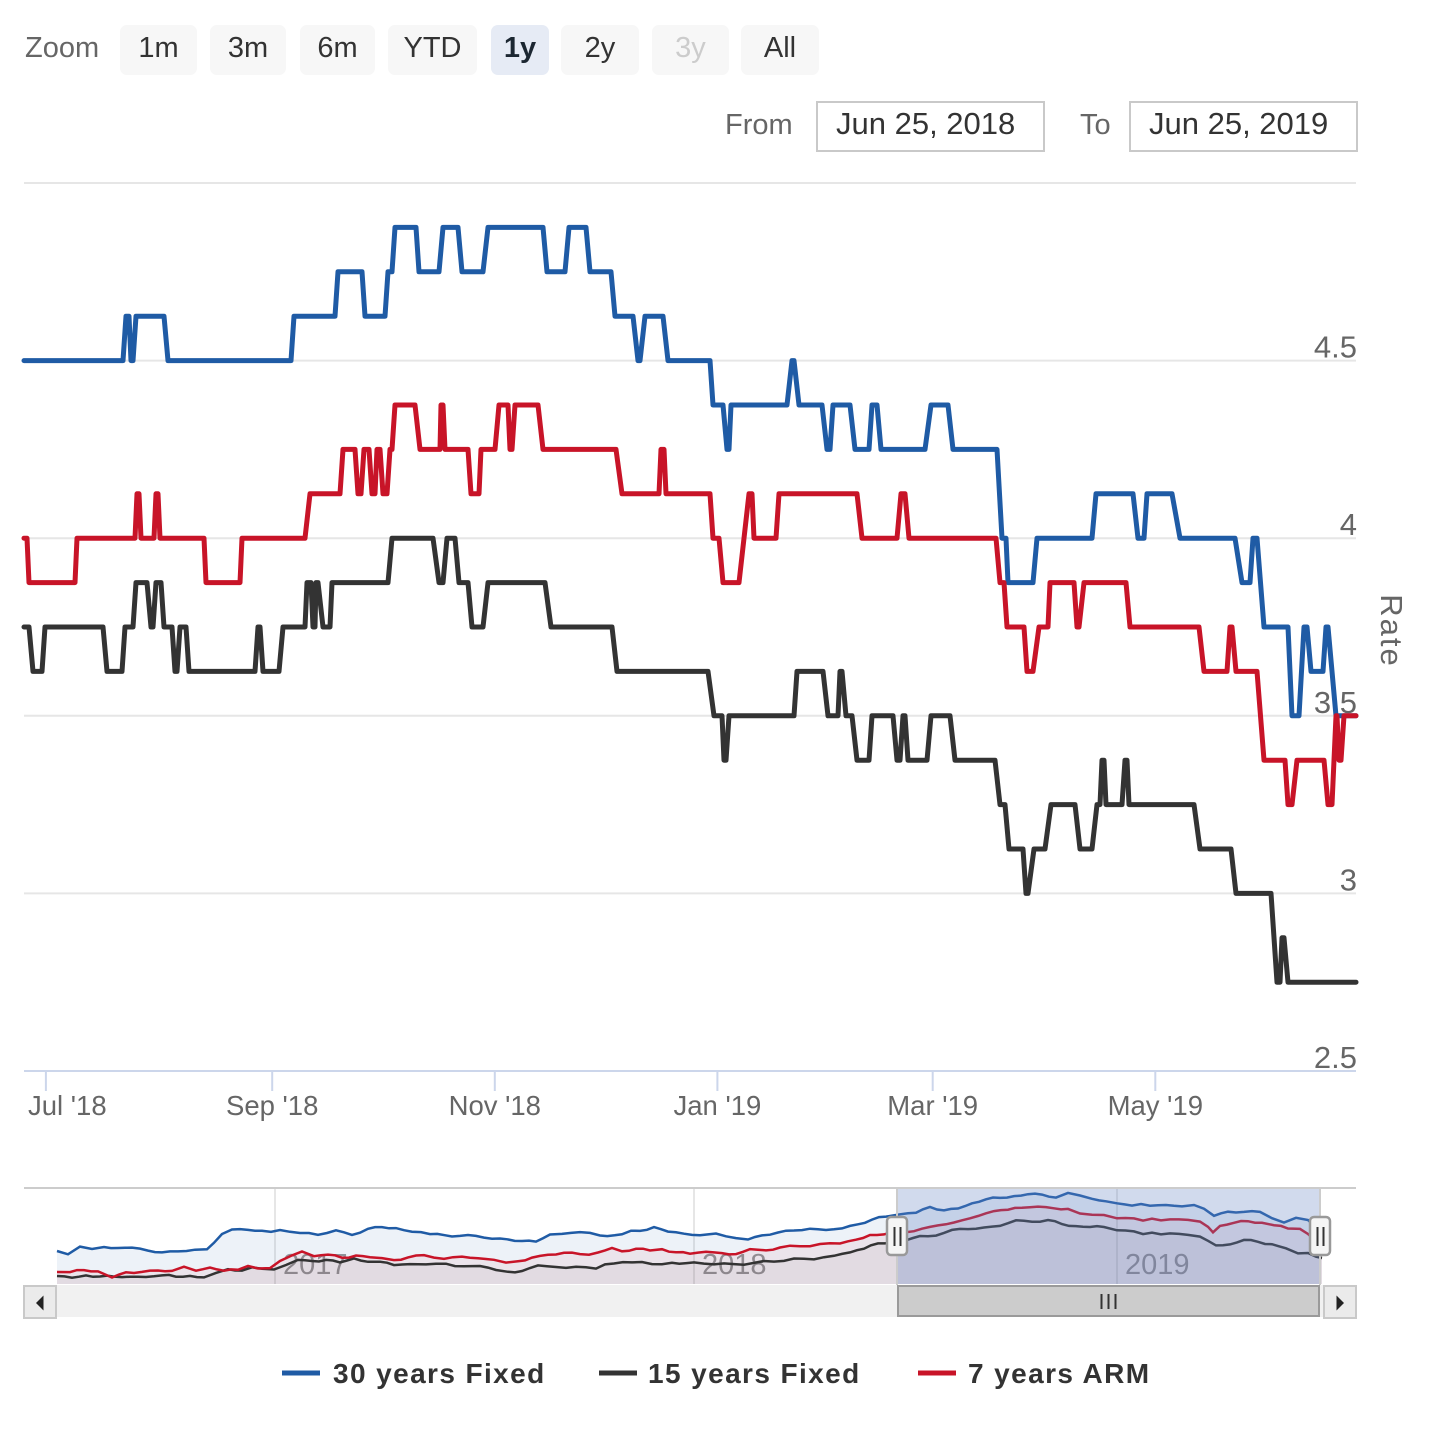 The width and height of the screenshot is (1440, 1440). Describe the element at coordinates (67, 1105) in the screenshot. I see `svg-text: Jul '18` at that location.